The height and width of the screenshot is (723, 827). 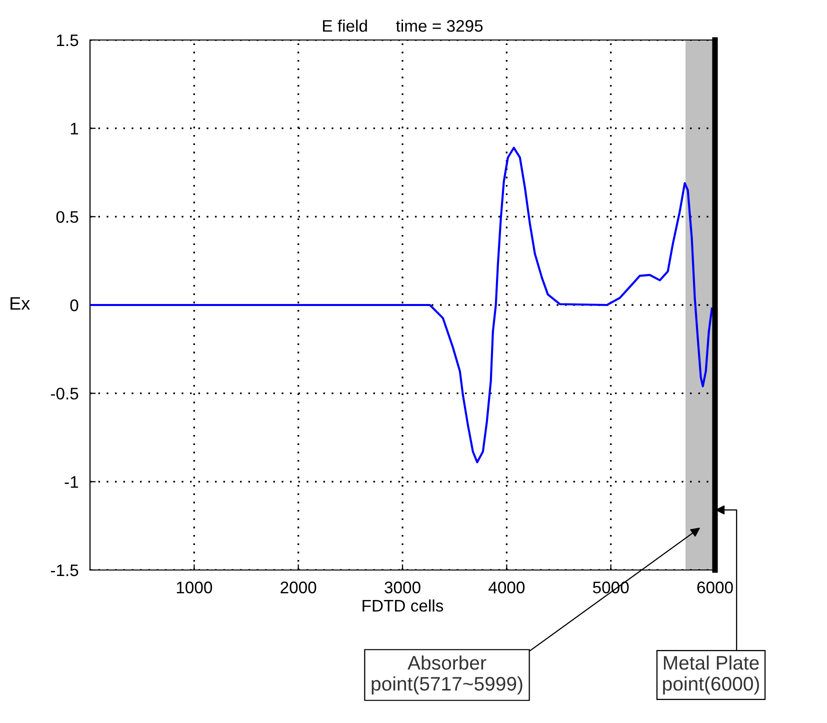 What do you see at coordinates (298, 588) in the screenshot?
I see `x-tick-label: 2000` at bounding box center [298, 588].